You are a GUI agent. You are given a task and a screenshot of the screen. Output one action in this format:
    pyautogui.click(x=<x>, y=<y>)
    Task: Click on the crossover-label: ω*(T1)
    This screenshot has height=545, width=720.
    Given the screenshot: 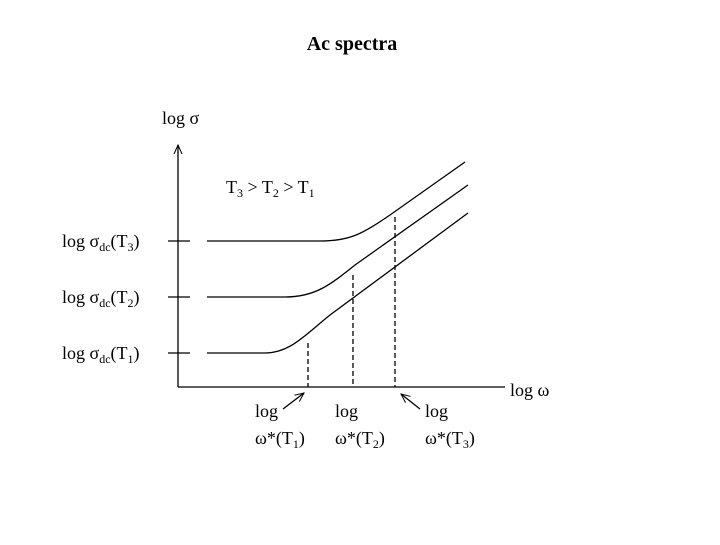 What is the action you would take?
    pyautogui.click(x=280, y=439)
    